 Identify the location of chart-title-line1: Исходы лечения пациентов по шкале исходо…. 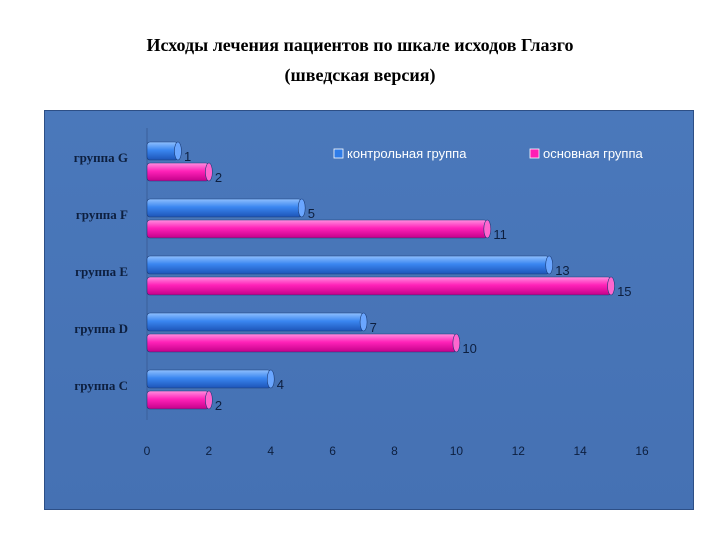
(360, 45).